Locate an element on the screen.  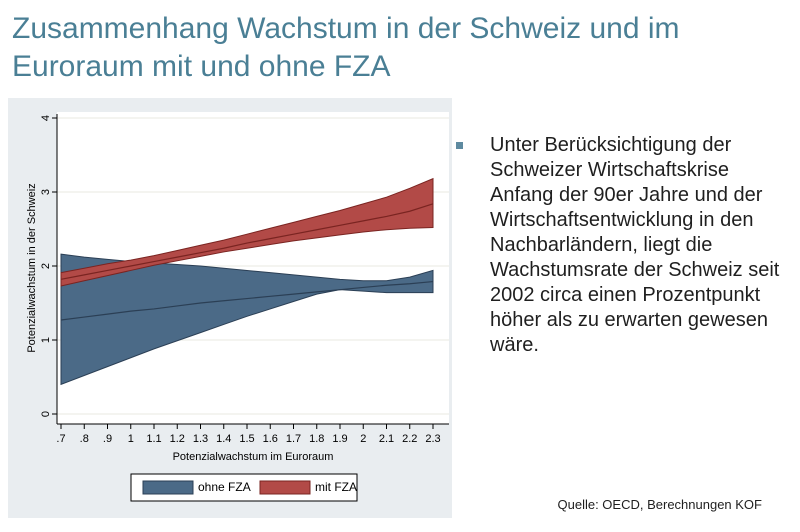
x-tick-label-2.3: 2.3 is located at coordinates (432, 439).